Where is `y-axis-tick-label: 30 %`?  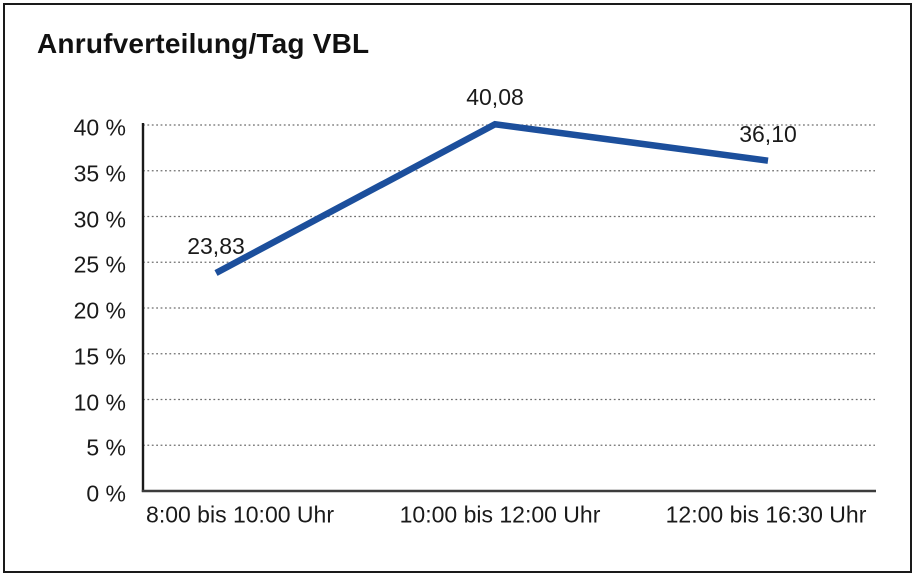 y-axis-tick-label: 30 % is located at coordinates (99, 219).